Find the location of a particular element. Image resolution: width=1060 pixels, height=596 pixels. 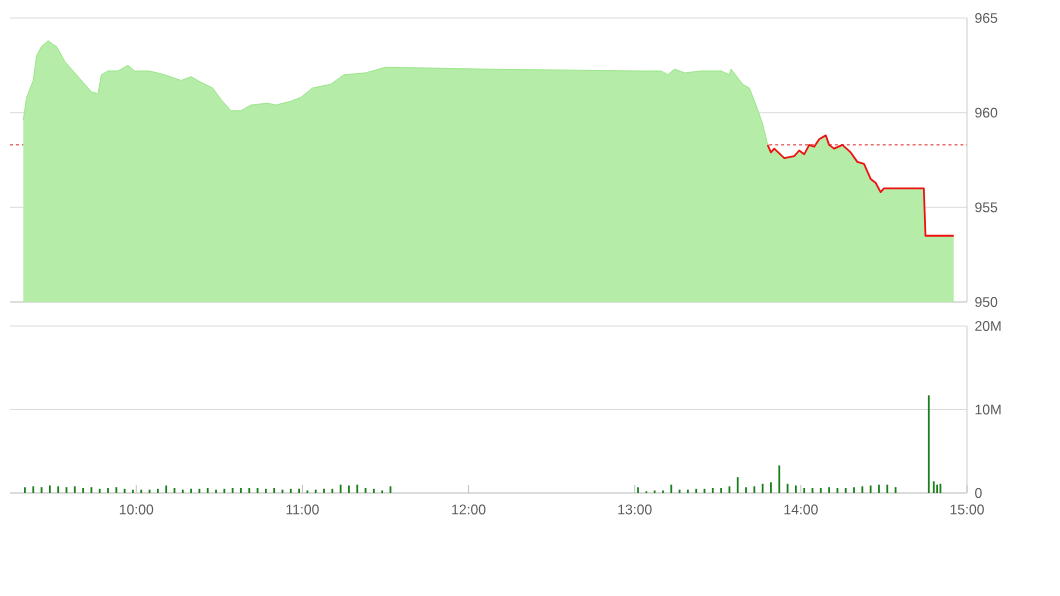

y-tick-label: 20M is located at coordinates (988, 326).